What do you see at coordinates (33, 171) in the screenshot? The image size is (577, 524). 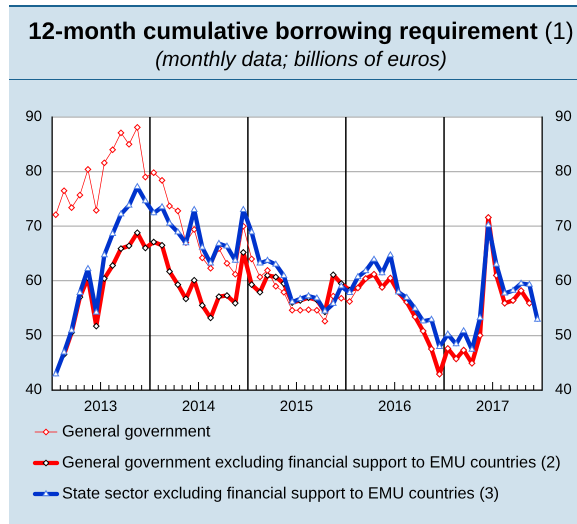 I see `y-tick-label: 80` at bounding box center [33, 171].